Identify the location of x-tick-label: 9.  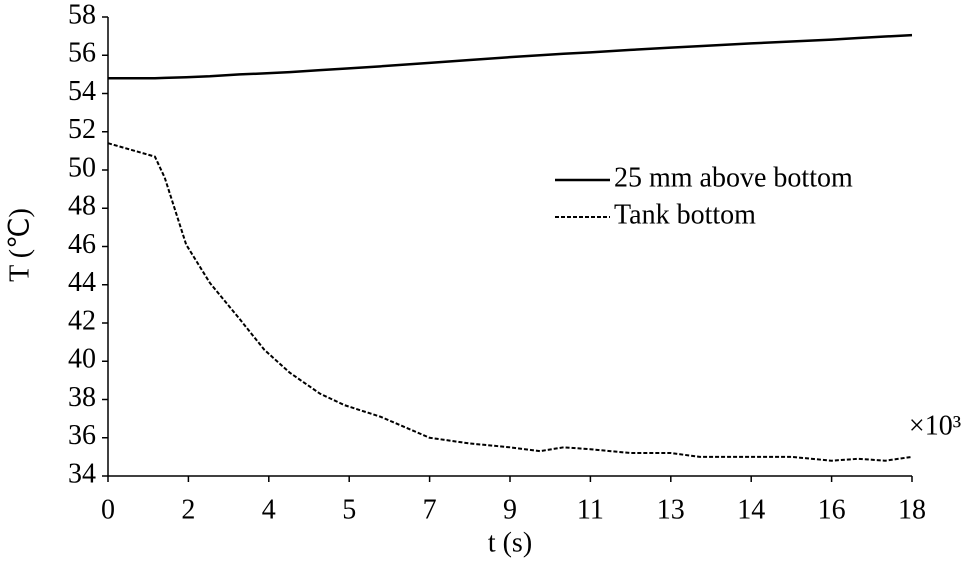
(510, 509).